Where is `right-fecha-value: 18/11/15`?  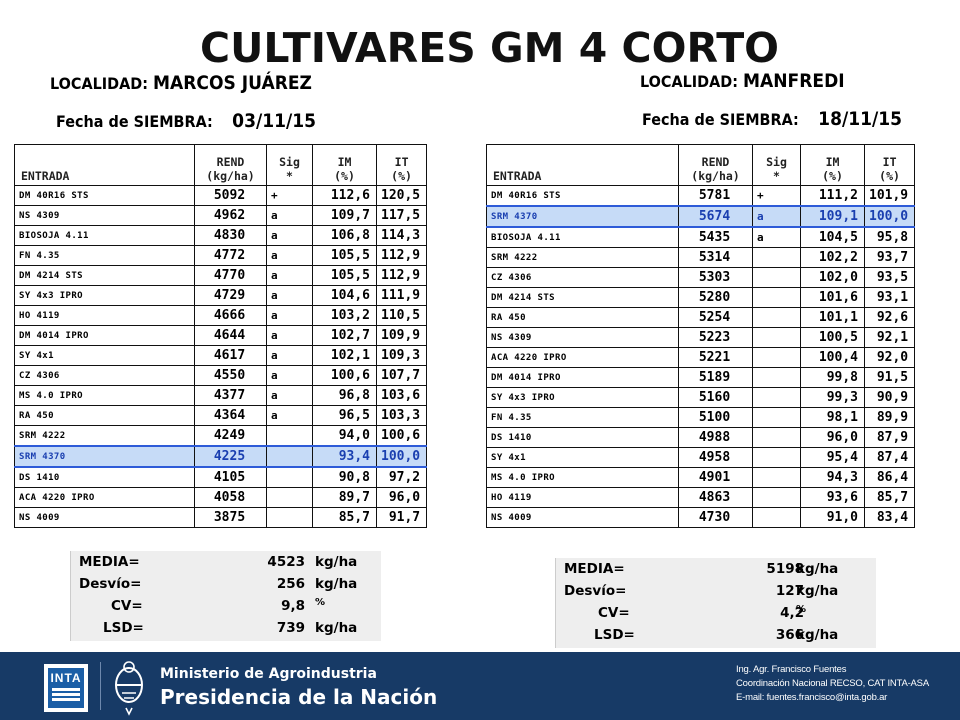 right-fecha-value: 18/11/15 is located at coordinates (860, 119).